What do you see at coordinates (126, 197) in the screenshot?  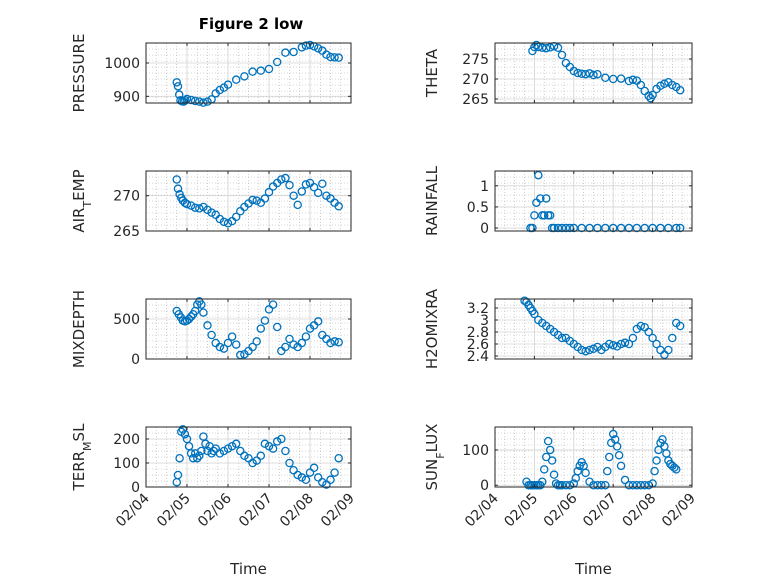 I see `y-tick-label: 270` at bounding box center [126, 197].